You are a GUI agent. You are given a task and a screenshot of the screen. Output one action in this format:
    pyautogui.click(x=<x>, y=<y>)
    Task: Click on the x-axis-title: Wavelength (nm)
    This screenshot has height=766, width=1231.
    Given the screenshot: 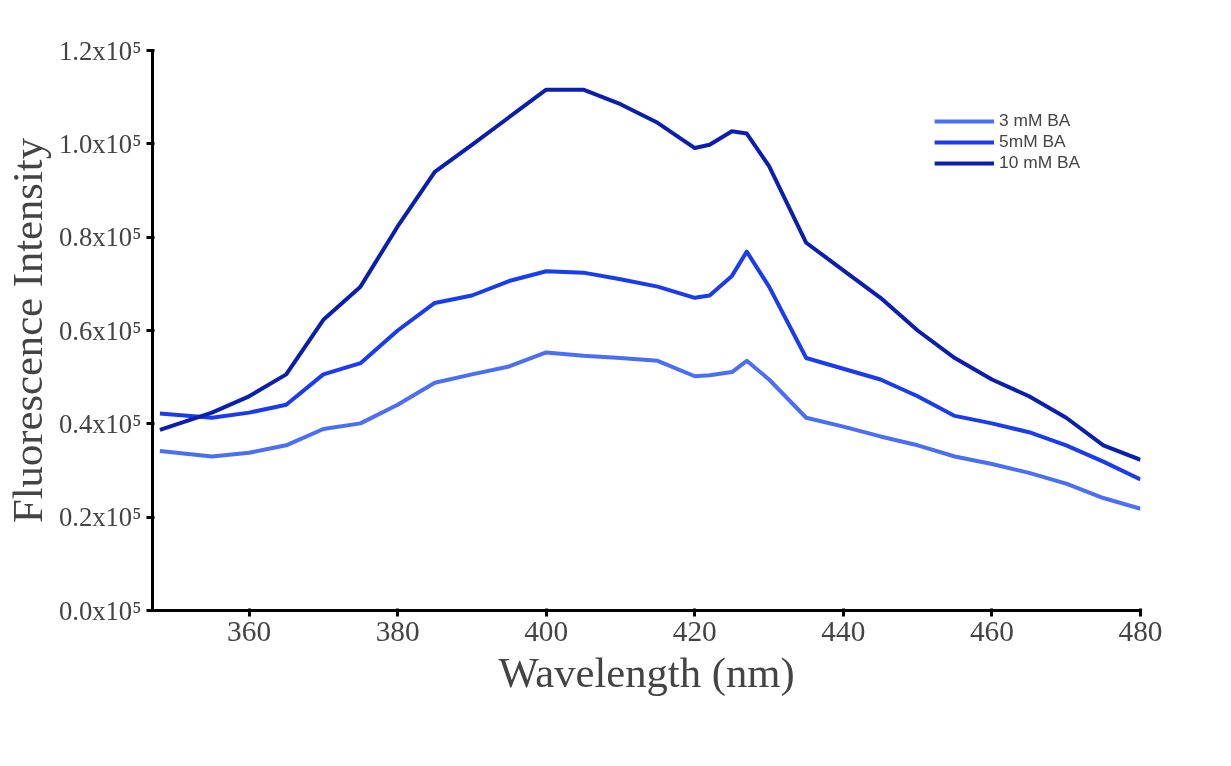 What is the action you would take?
    pyautogui.click(x=646, y=672)
    